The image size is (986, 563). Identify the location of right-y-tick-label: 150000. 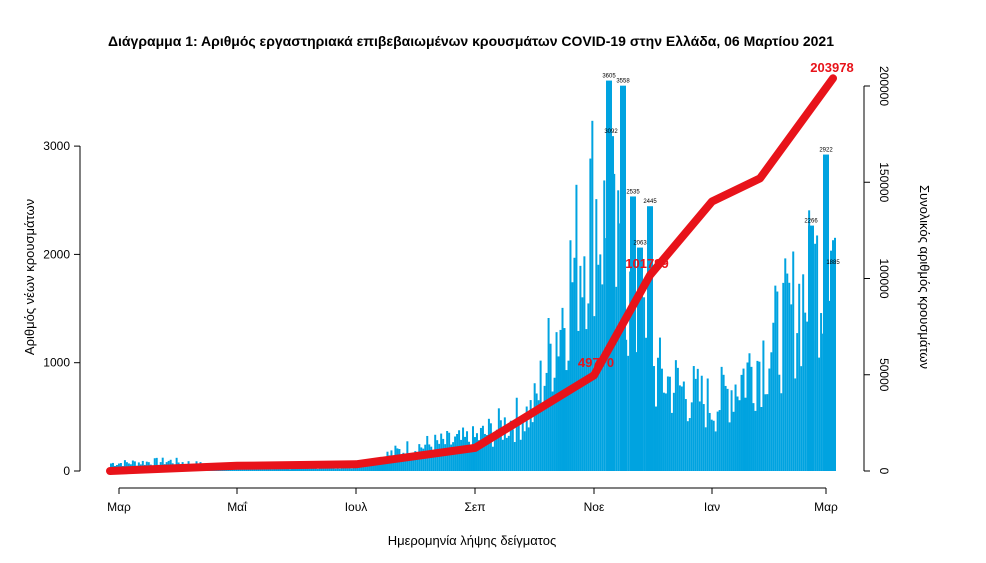
(884, 182).